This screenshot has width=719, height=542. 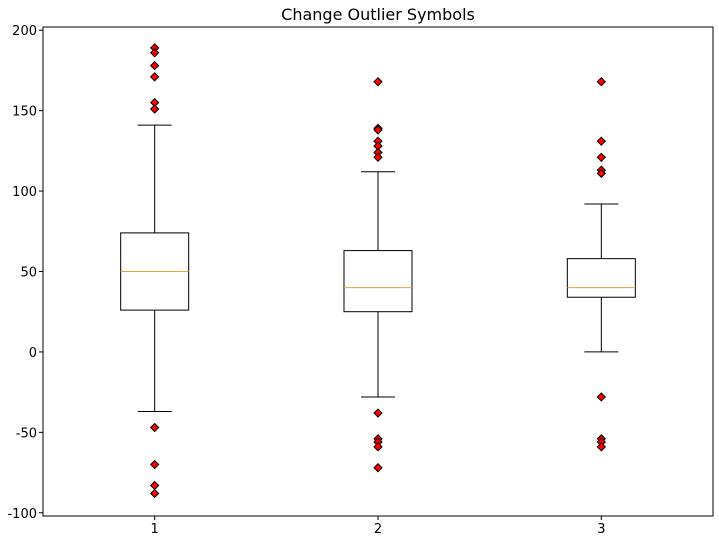 I want to click on x-axis: 1 2 3, so click(x=378, y=526).